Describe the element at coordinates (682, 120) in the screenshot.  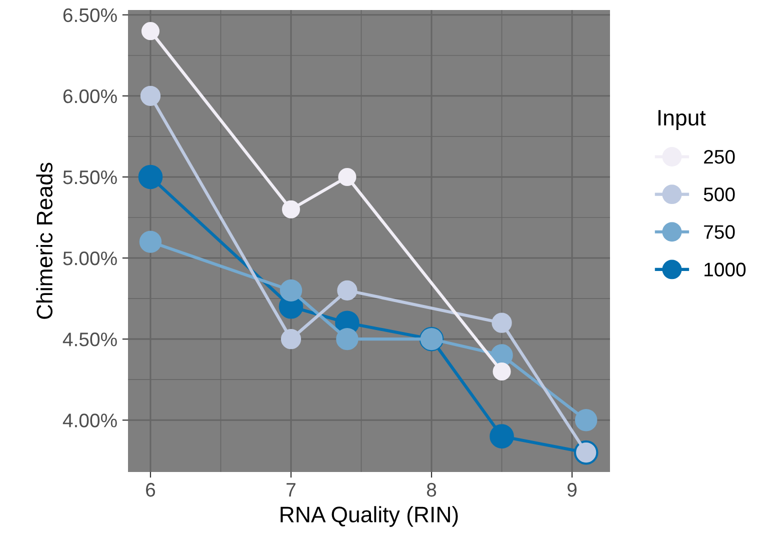
I see `legend-title: Input` at that location.